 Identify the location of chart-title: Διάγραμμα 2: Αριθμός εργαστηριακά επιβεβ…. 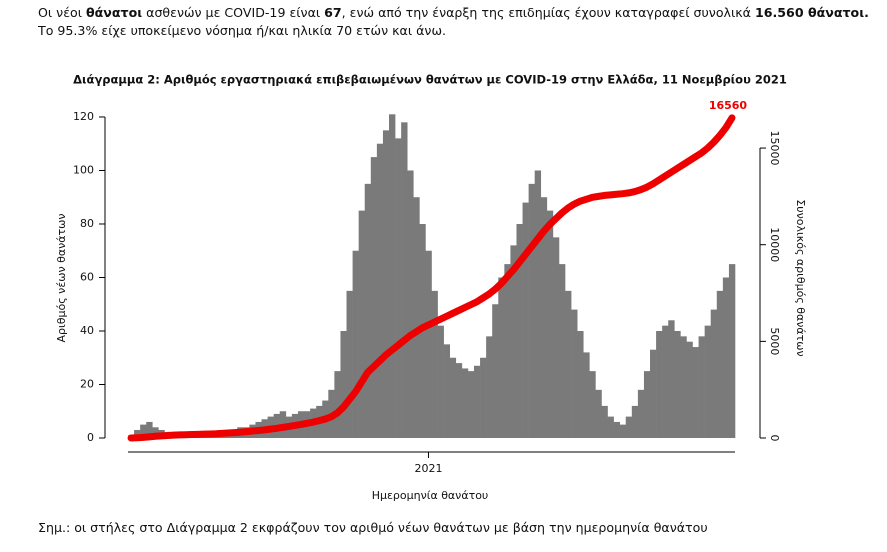
(430, 80).